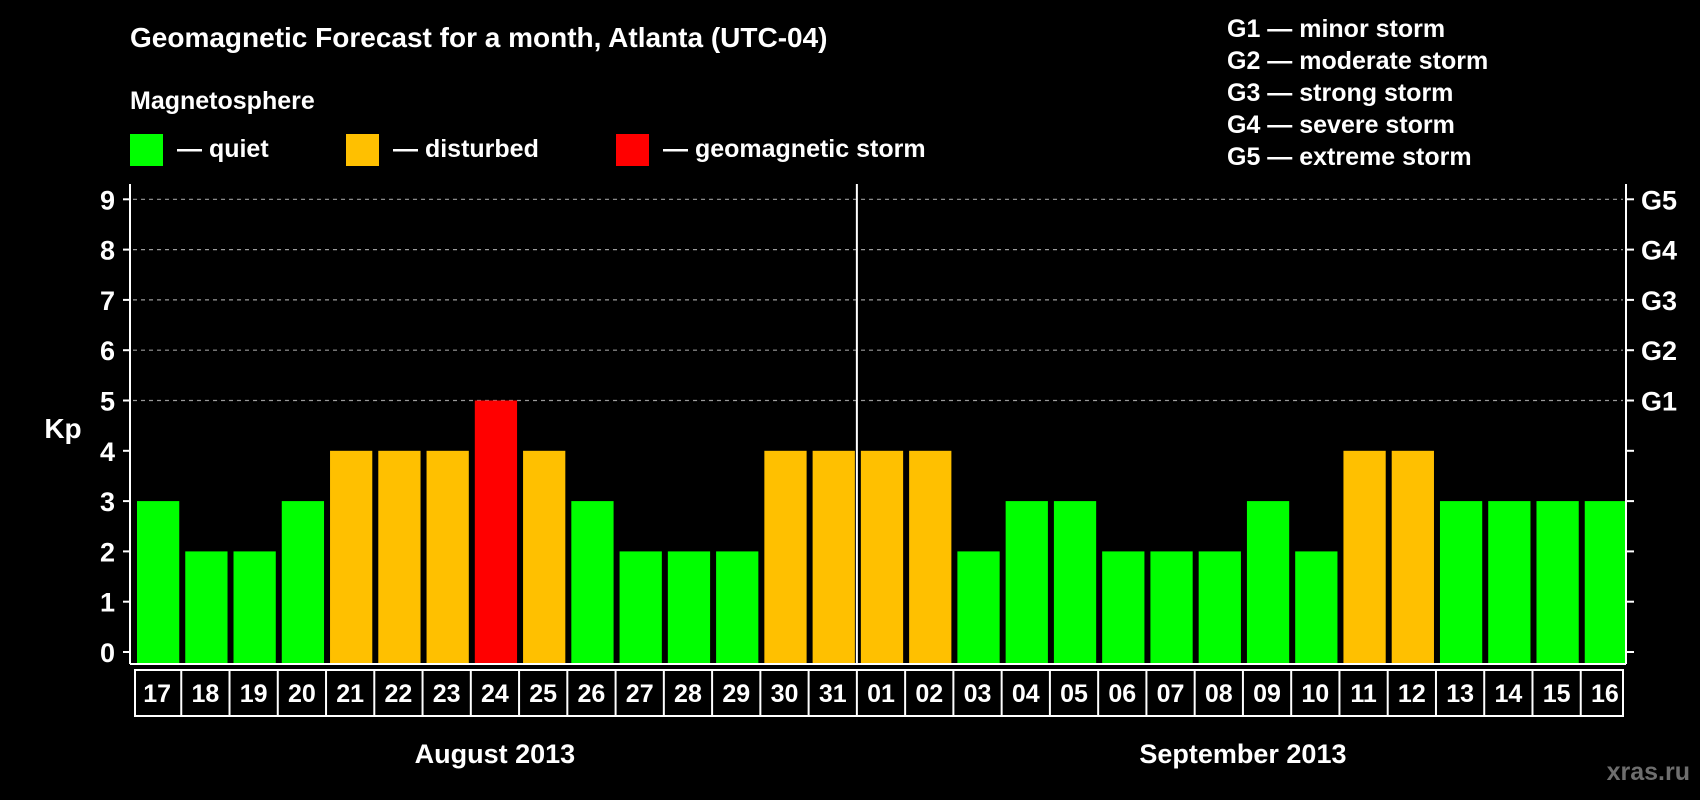 Image resolution: width=1700 pixels, height=800 pixels. Describe the element at coordinates (107, 402) in the screenshot. I see `y-tick-label: 5` at that location.